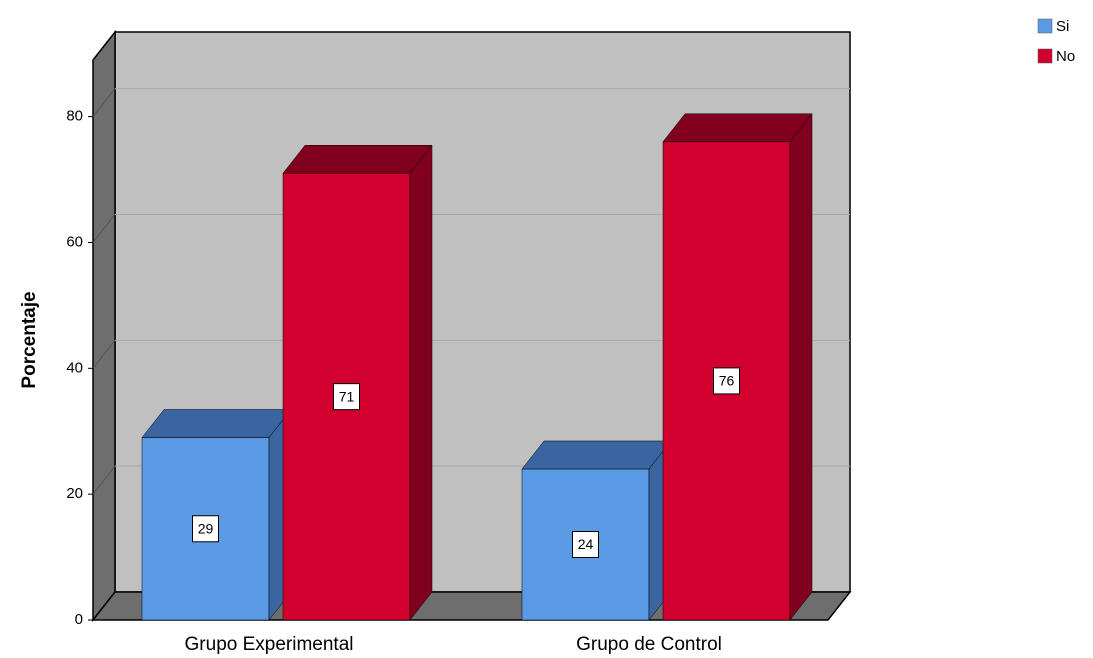 This screenshot has width=1093, height=658. I want to click on bar: 71, so click(357, 382).